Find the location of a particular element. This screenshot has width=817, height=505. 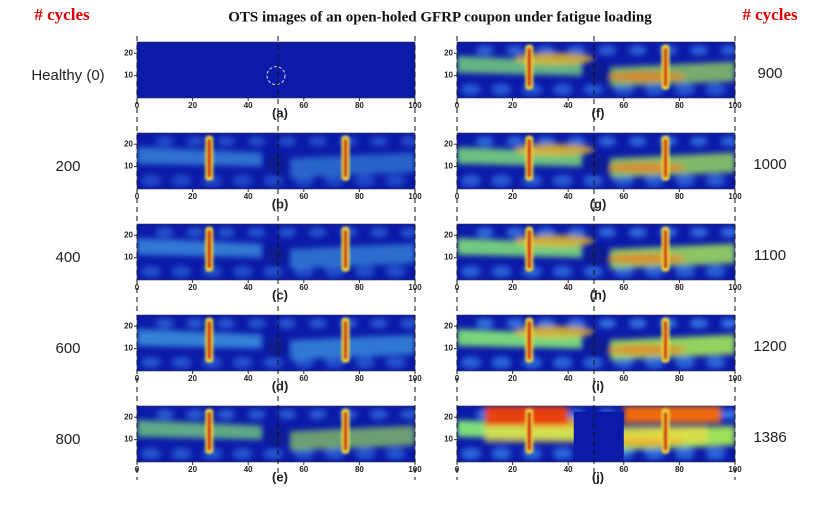

panel-label: (h) is located at coordinates (598, 294).